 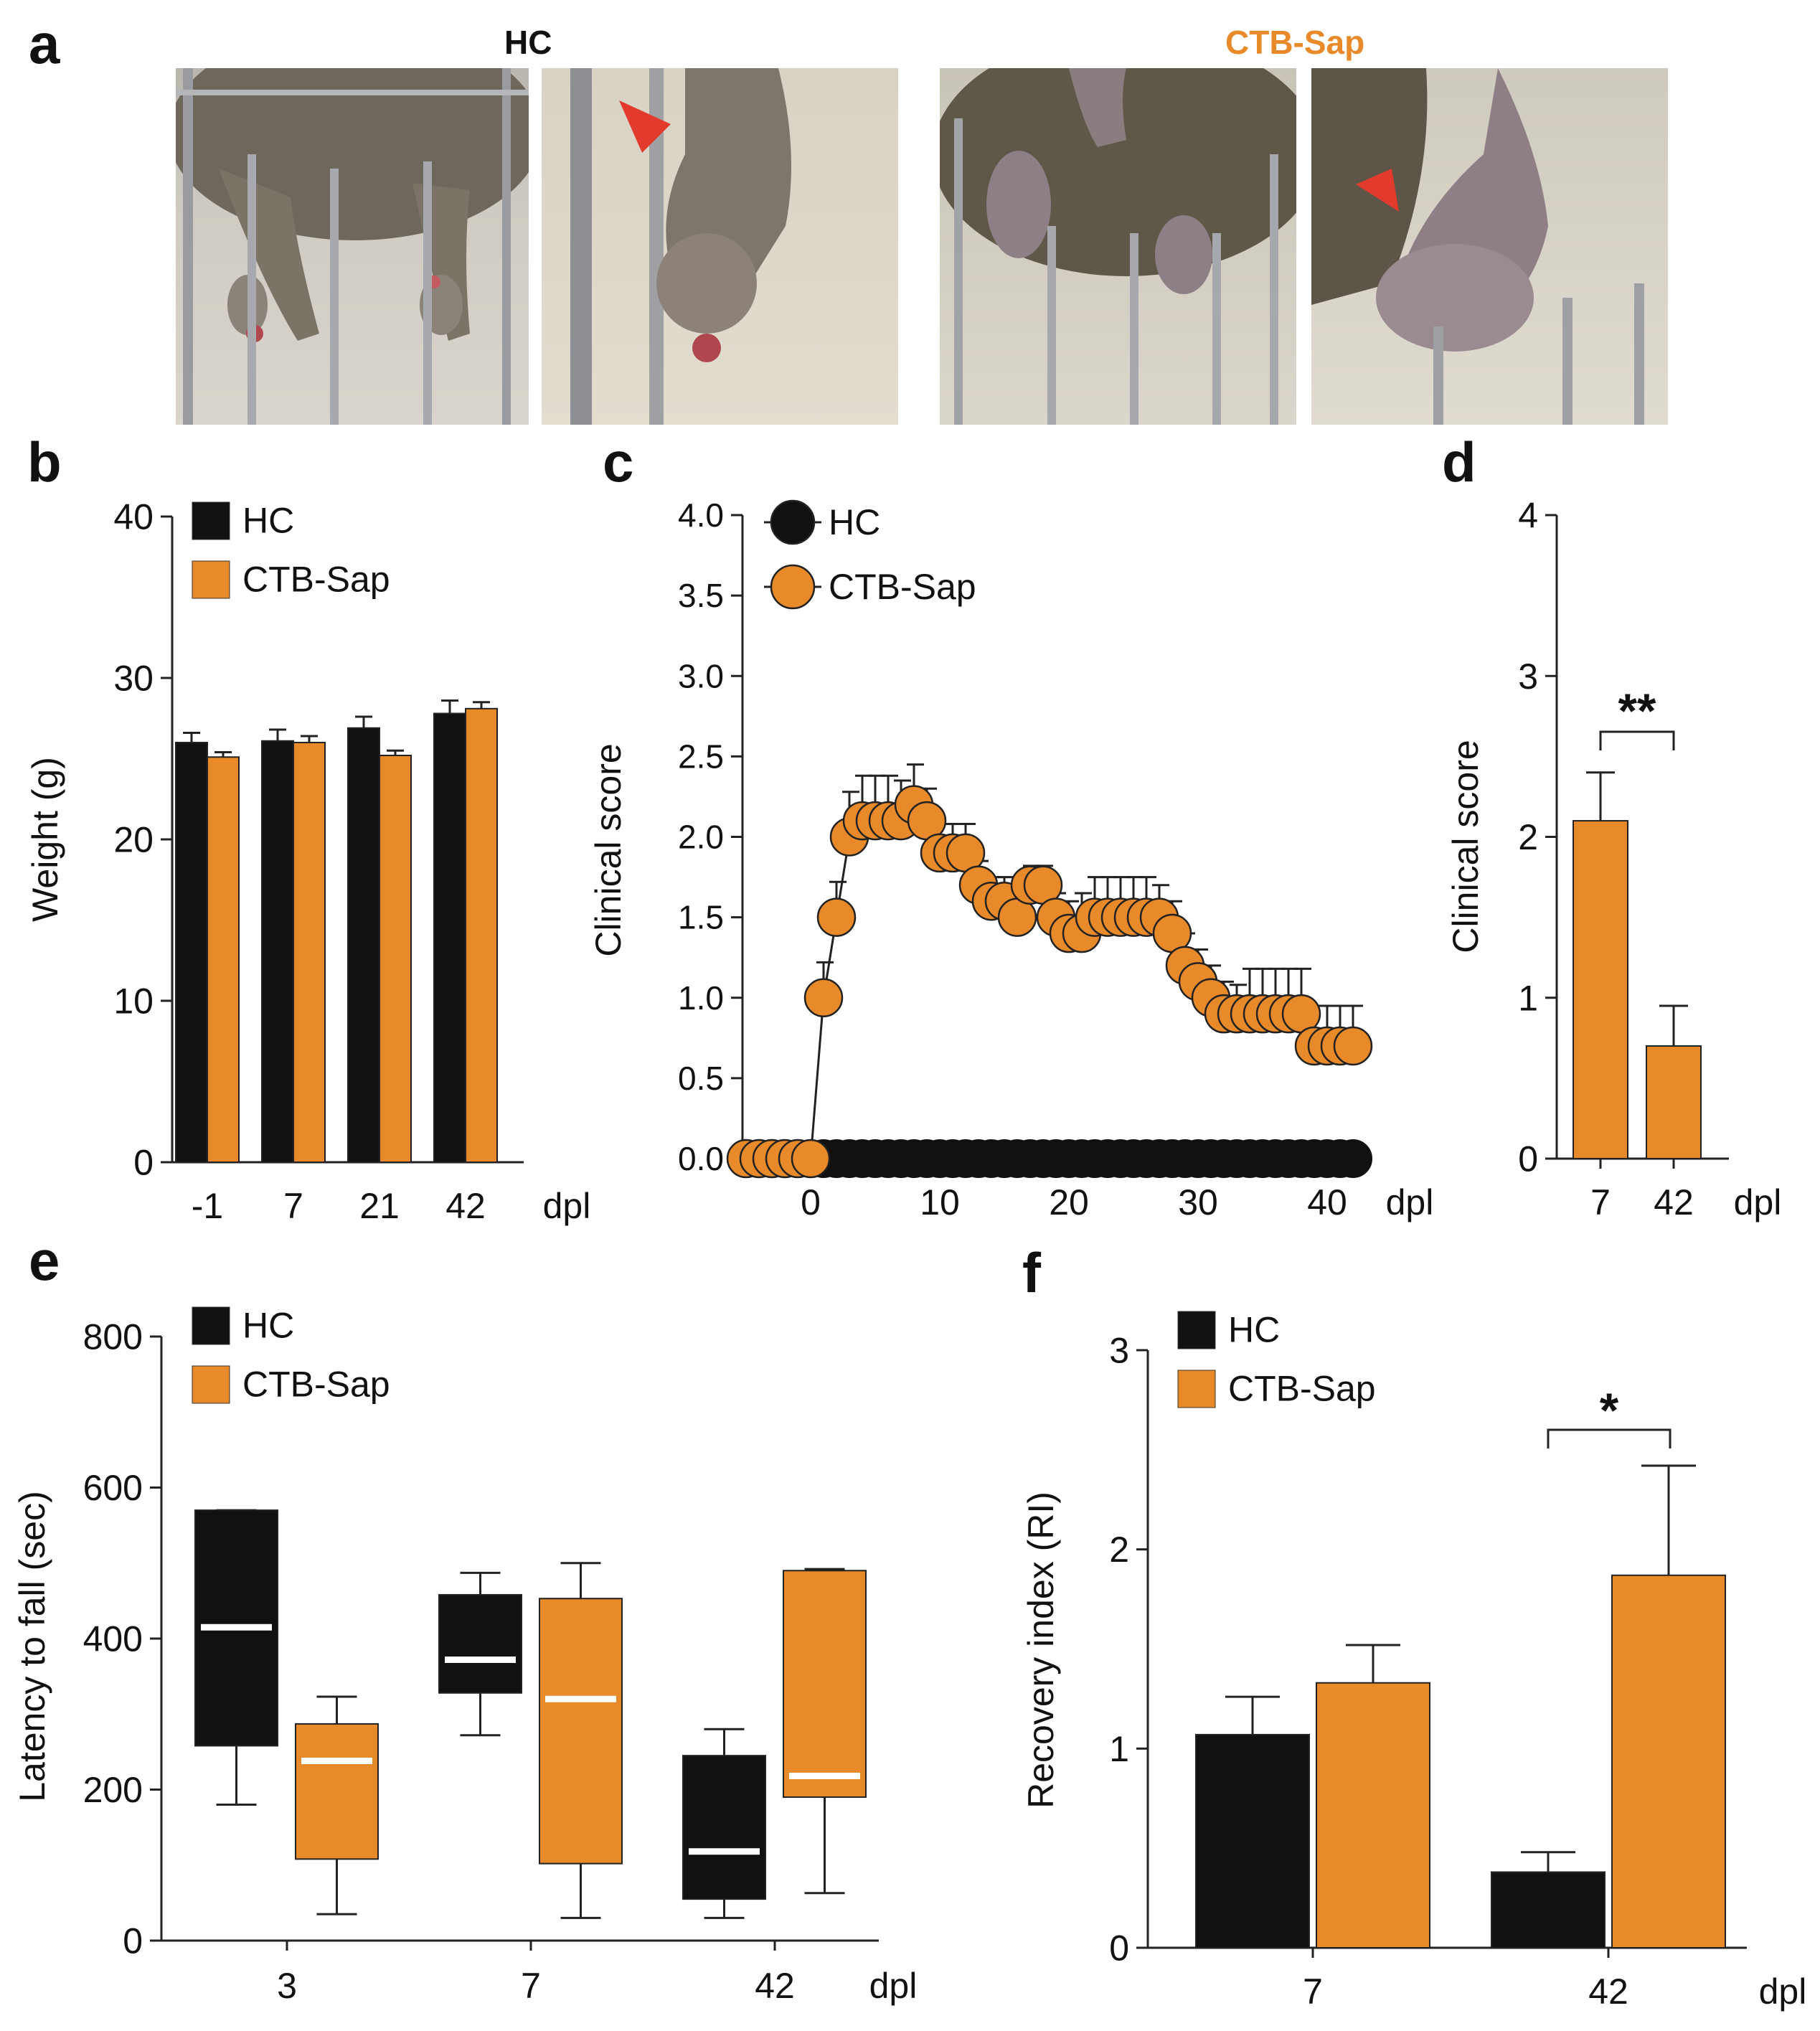 I want to click on group-label-ctb-sap: CTB-Sap, so click(x=1295, y=42).